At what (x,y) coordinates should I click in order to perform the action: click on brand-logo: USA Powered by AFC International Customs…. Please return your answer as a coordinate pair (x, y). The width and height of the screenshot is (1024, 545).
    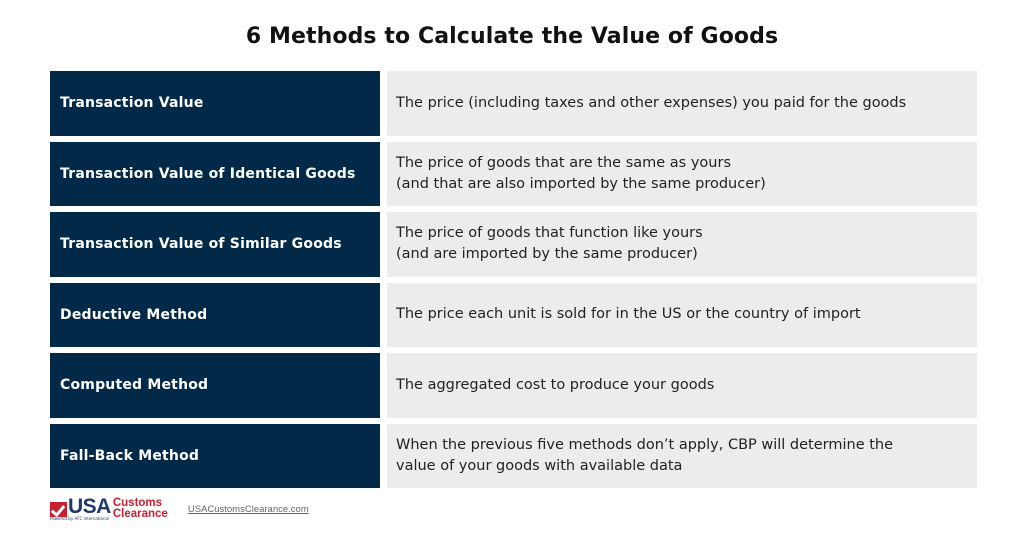
    Looking at the image, I should click on (109, 507).